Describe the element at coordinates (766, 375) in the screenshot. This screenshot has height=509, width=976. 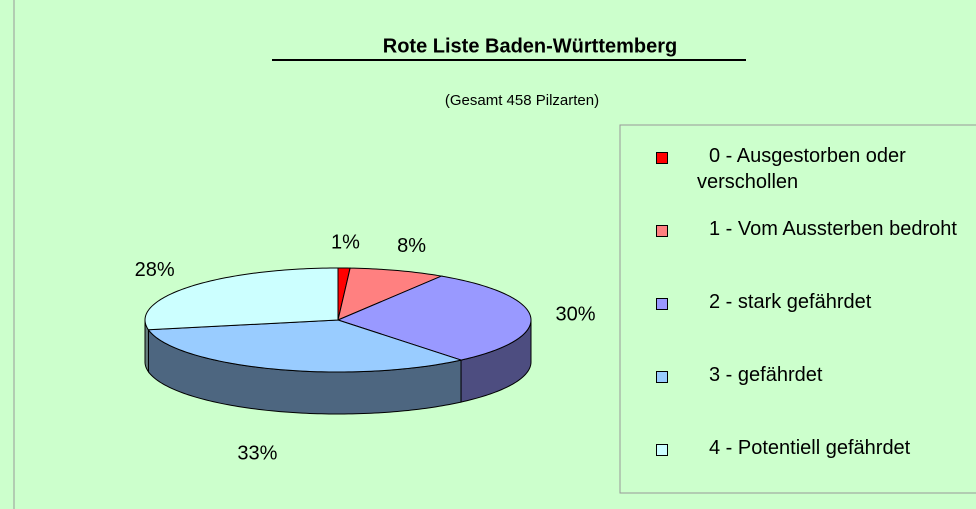
I see `legend-label: 3 - gefährdet` at that location.